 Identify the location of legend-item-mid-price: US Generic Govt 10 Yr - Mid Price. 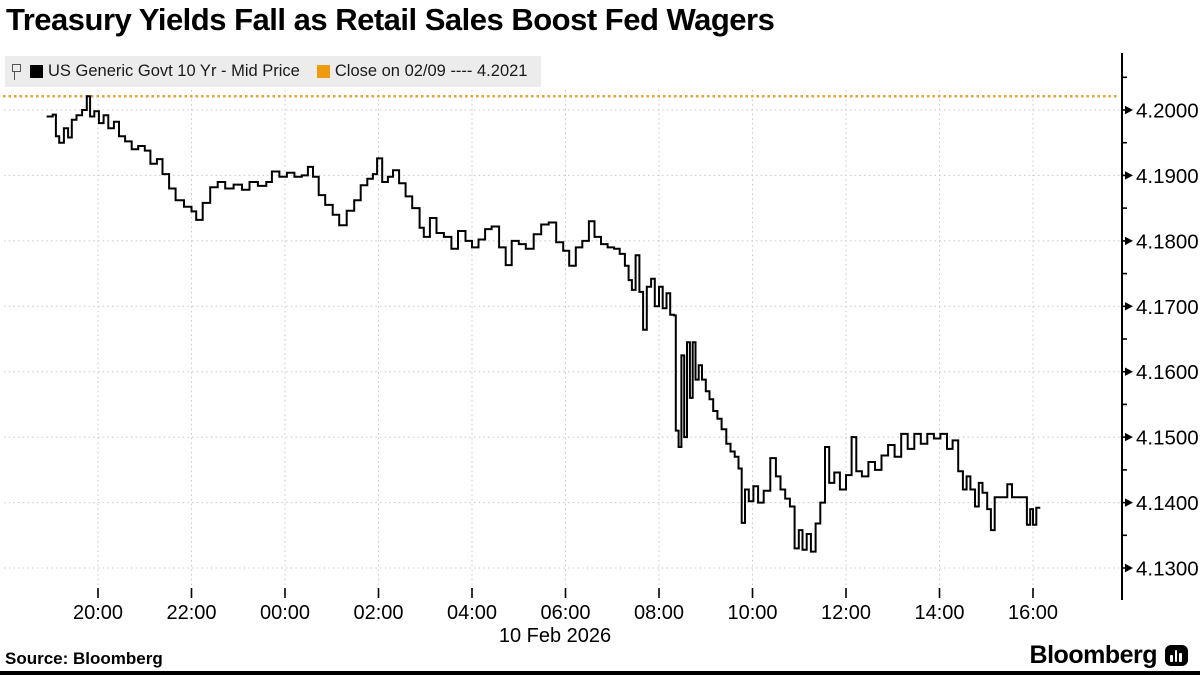
(165, 71).